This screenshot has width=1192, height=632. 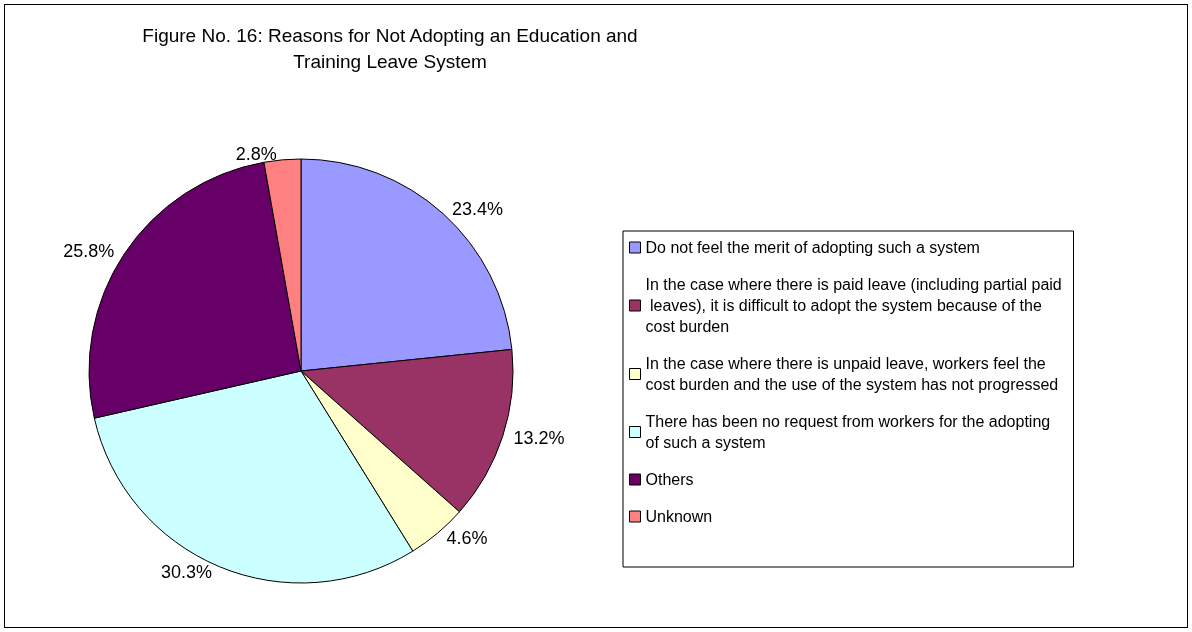 I want to click on legend-label: Others, so click(x=669, y=479).